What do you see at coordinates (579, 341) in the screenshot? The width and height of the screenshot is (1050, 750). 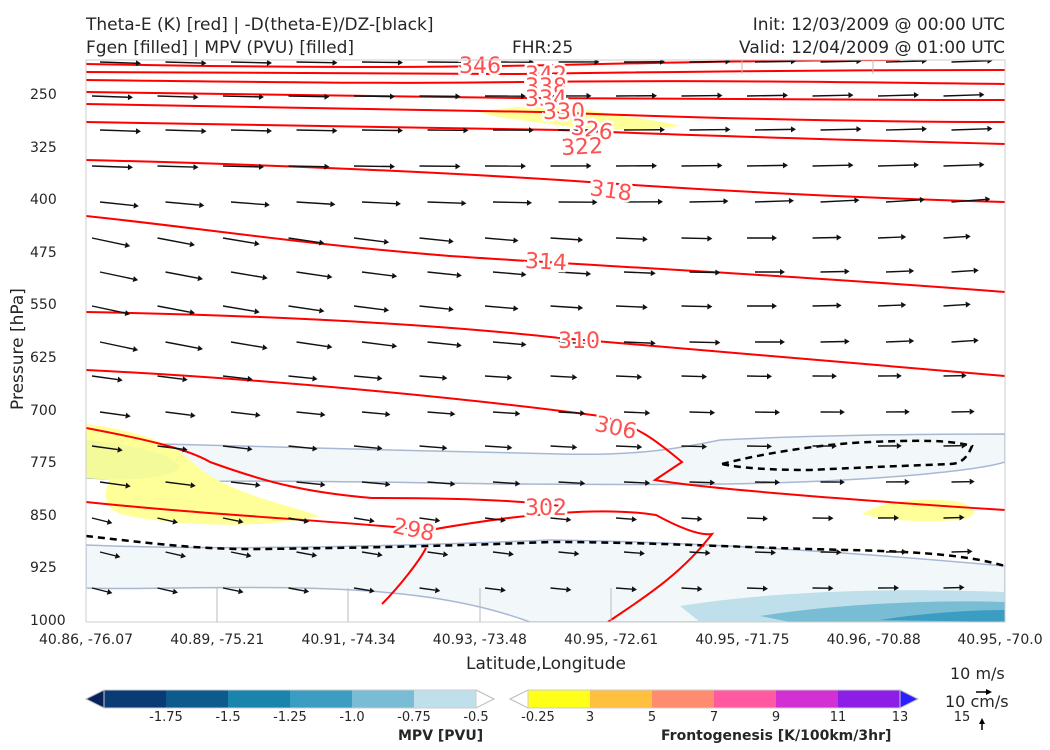 I see `theta-e-contour-label: 310` at bounding box center [579, 341].